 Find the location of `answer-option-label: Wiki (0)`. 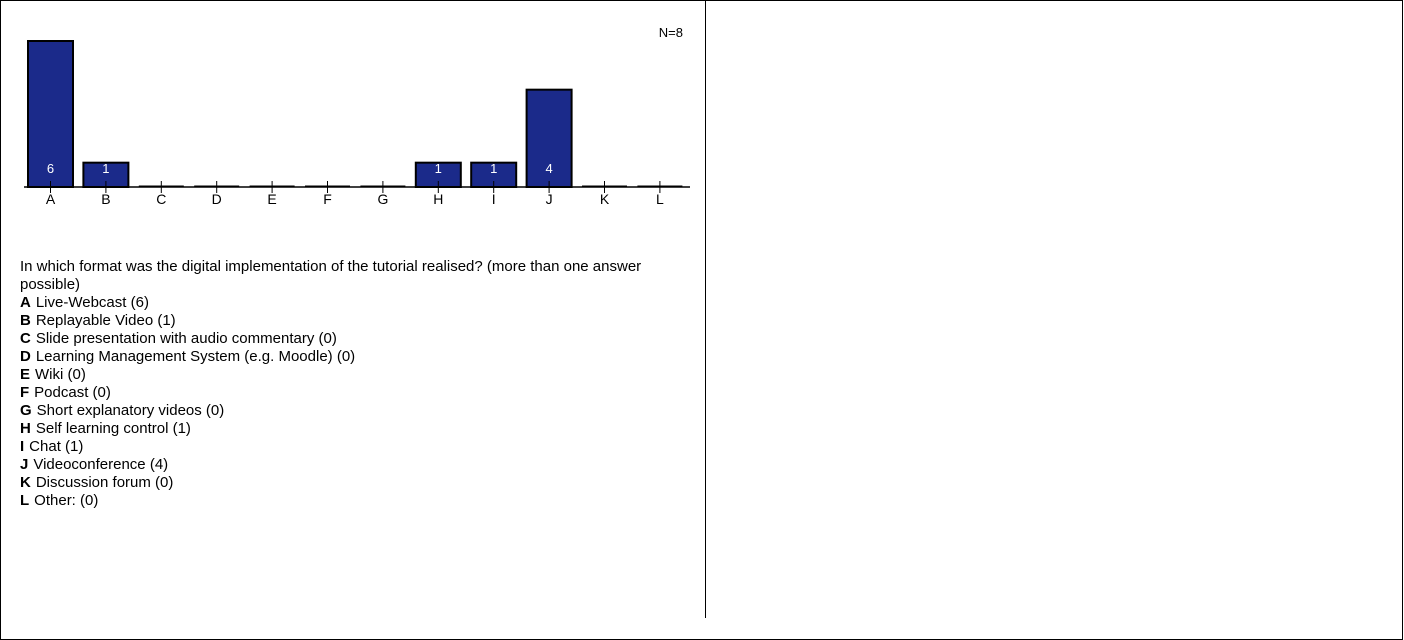

answer-option-label: Wiki (0) is located at coordinates (60, 374).